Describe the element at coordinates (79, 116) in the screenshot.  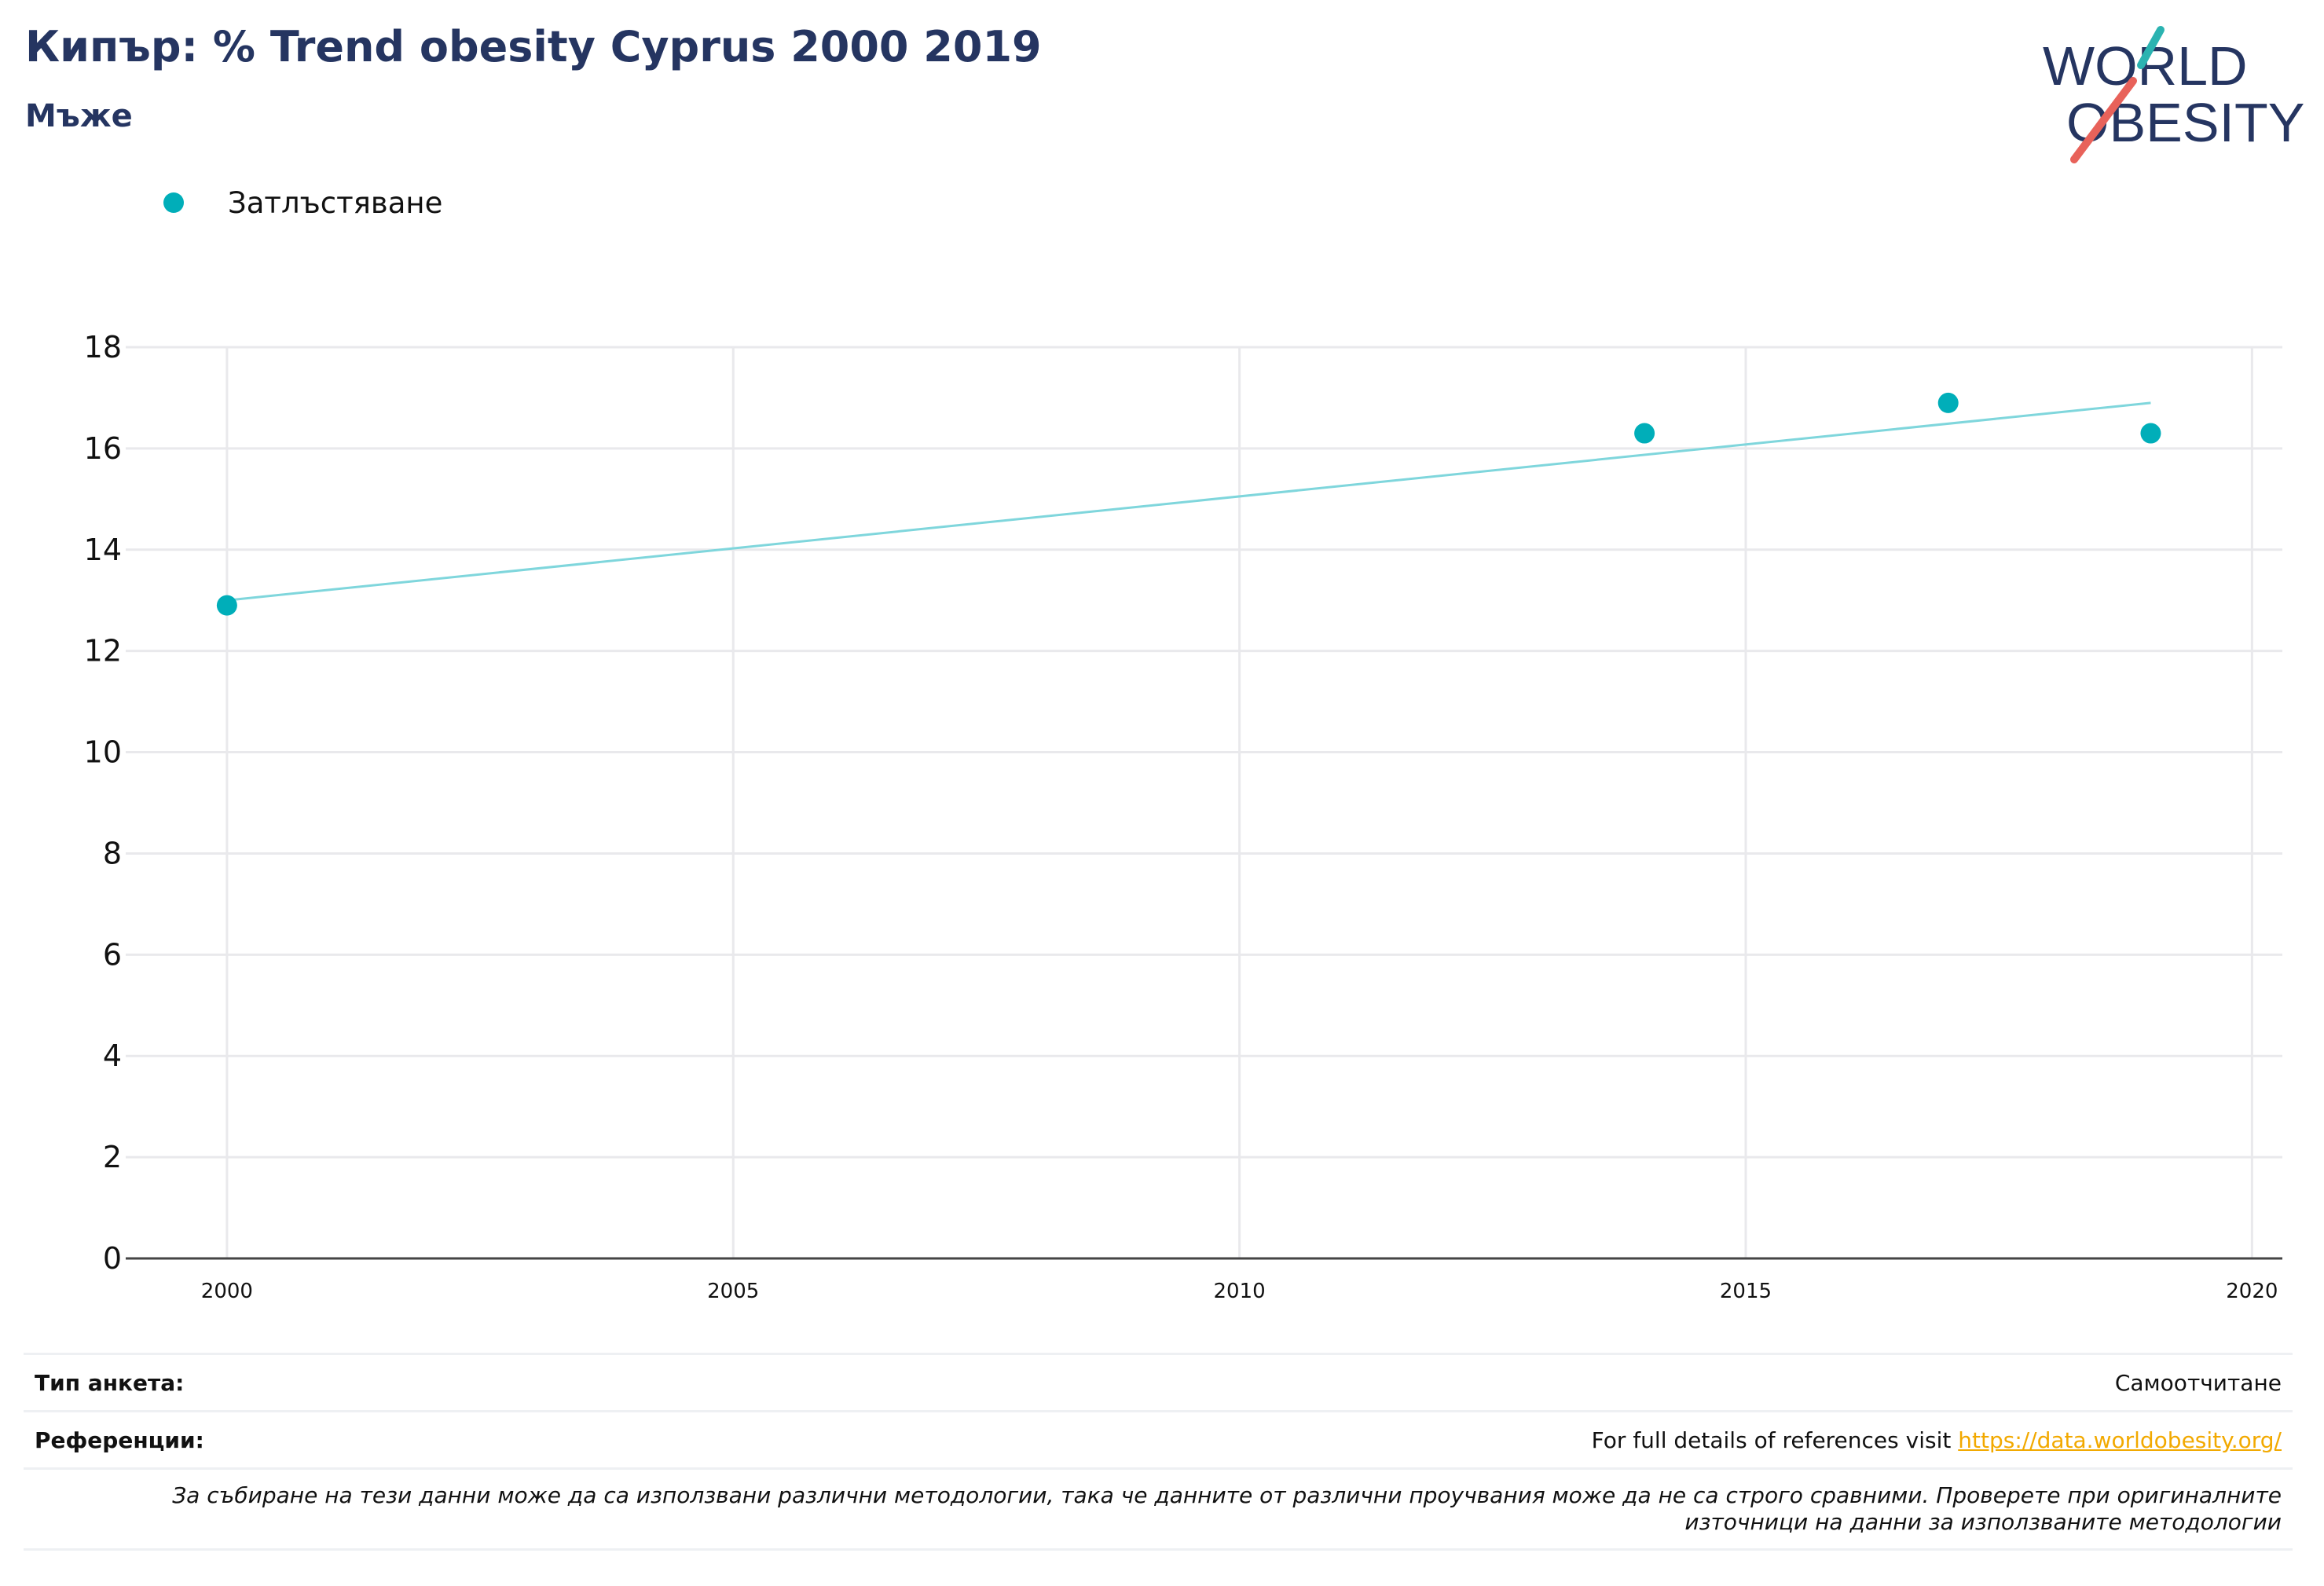
I see `chart-subtitle: Мъже` at that location.